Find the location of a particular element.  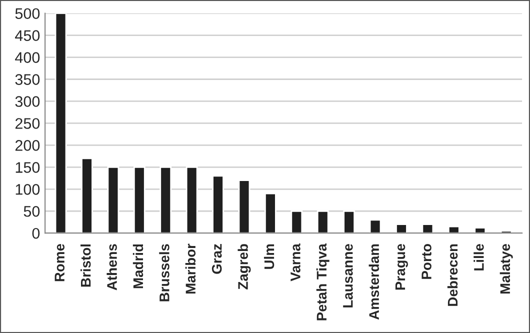

y-tick-label: 300 is located at coordinates (27, 101).